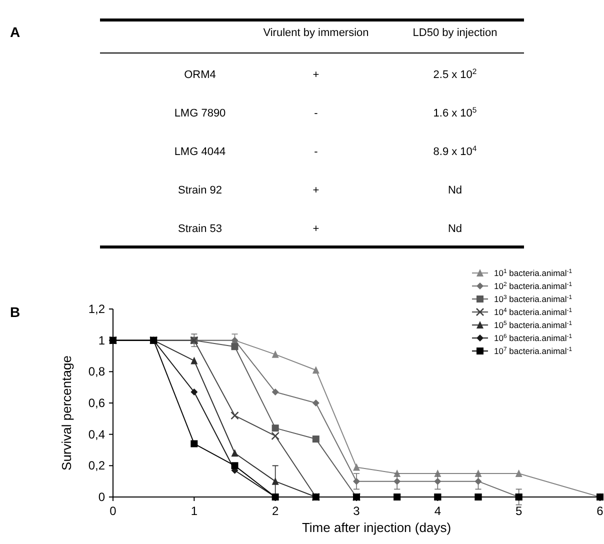 Image resolution: width=604 pixels, height=544 pixels. I want to click on y-tick-label: 0,6, so click(97, 403).